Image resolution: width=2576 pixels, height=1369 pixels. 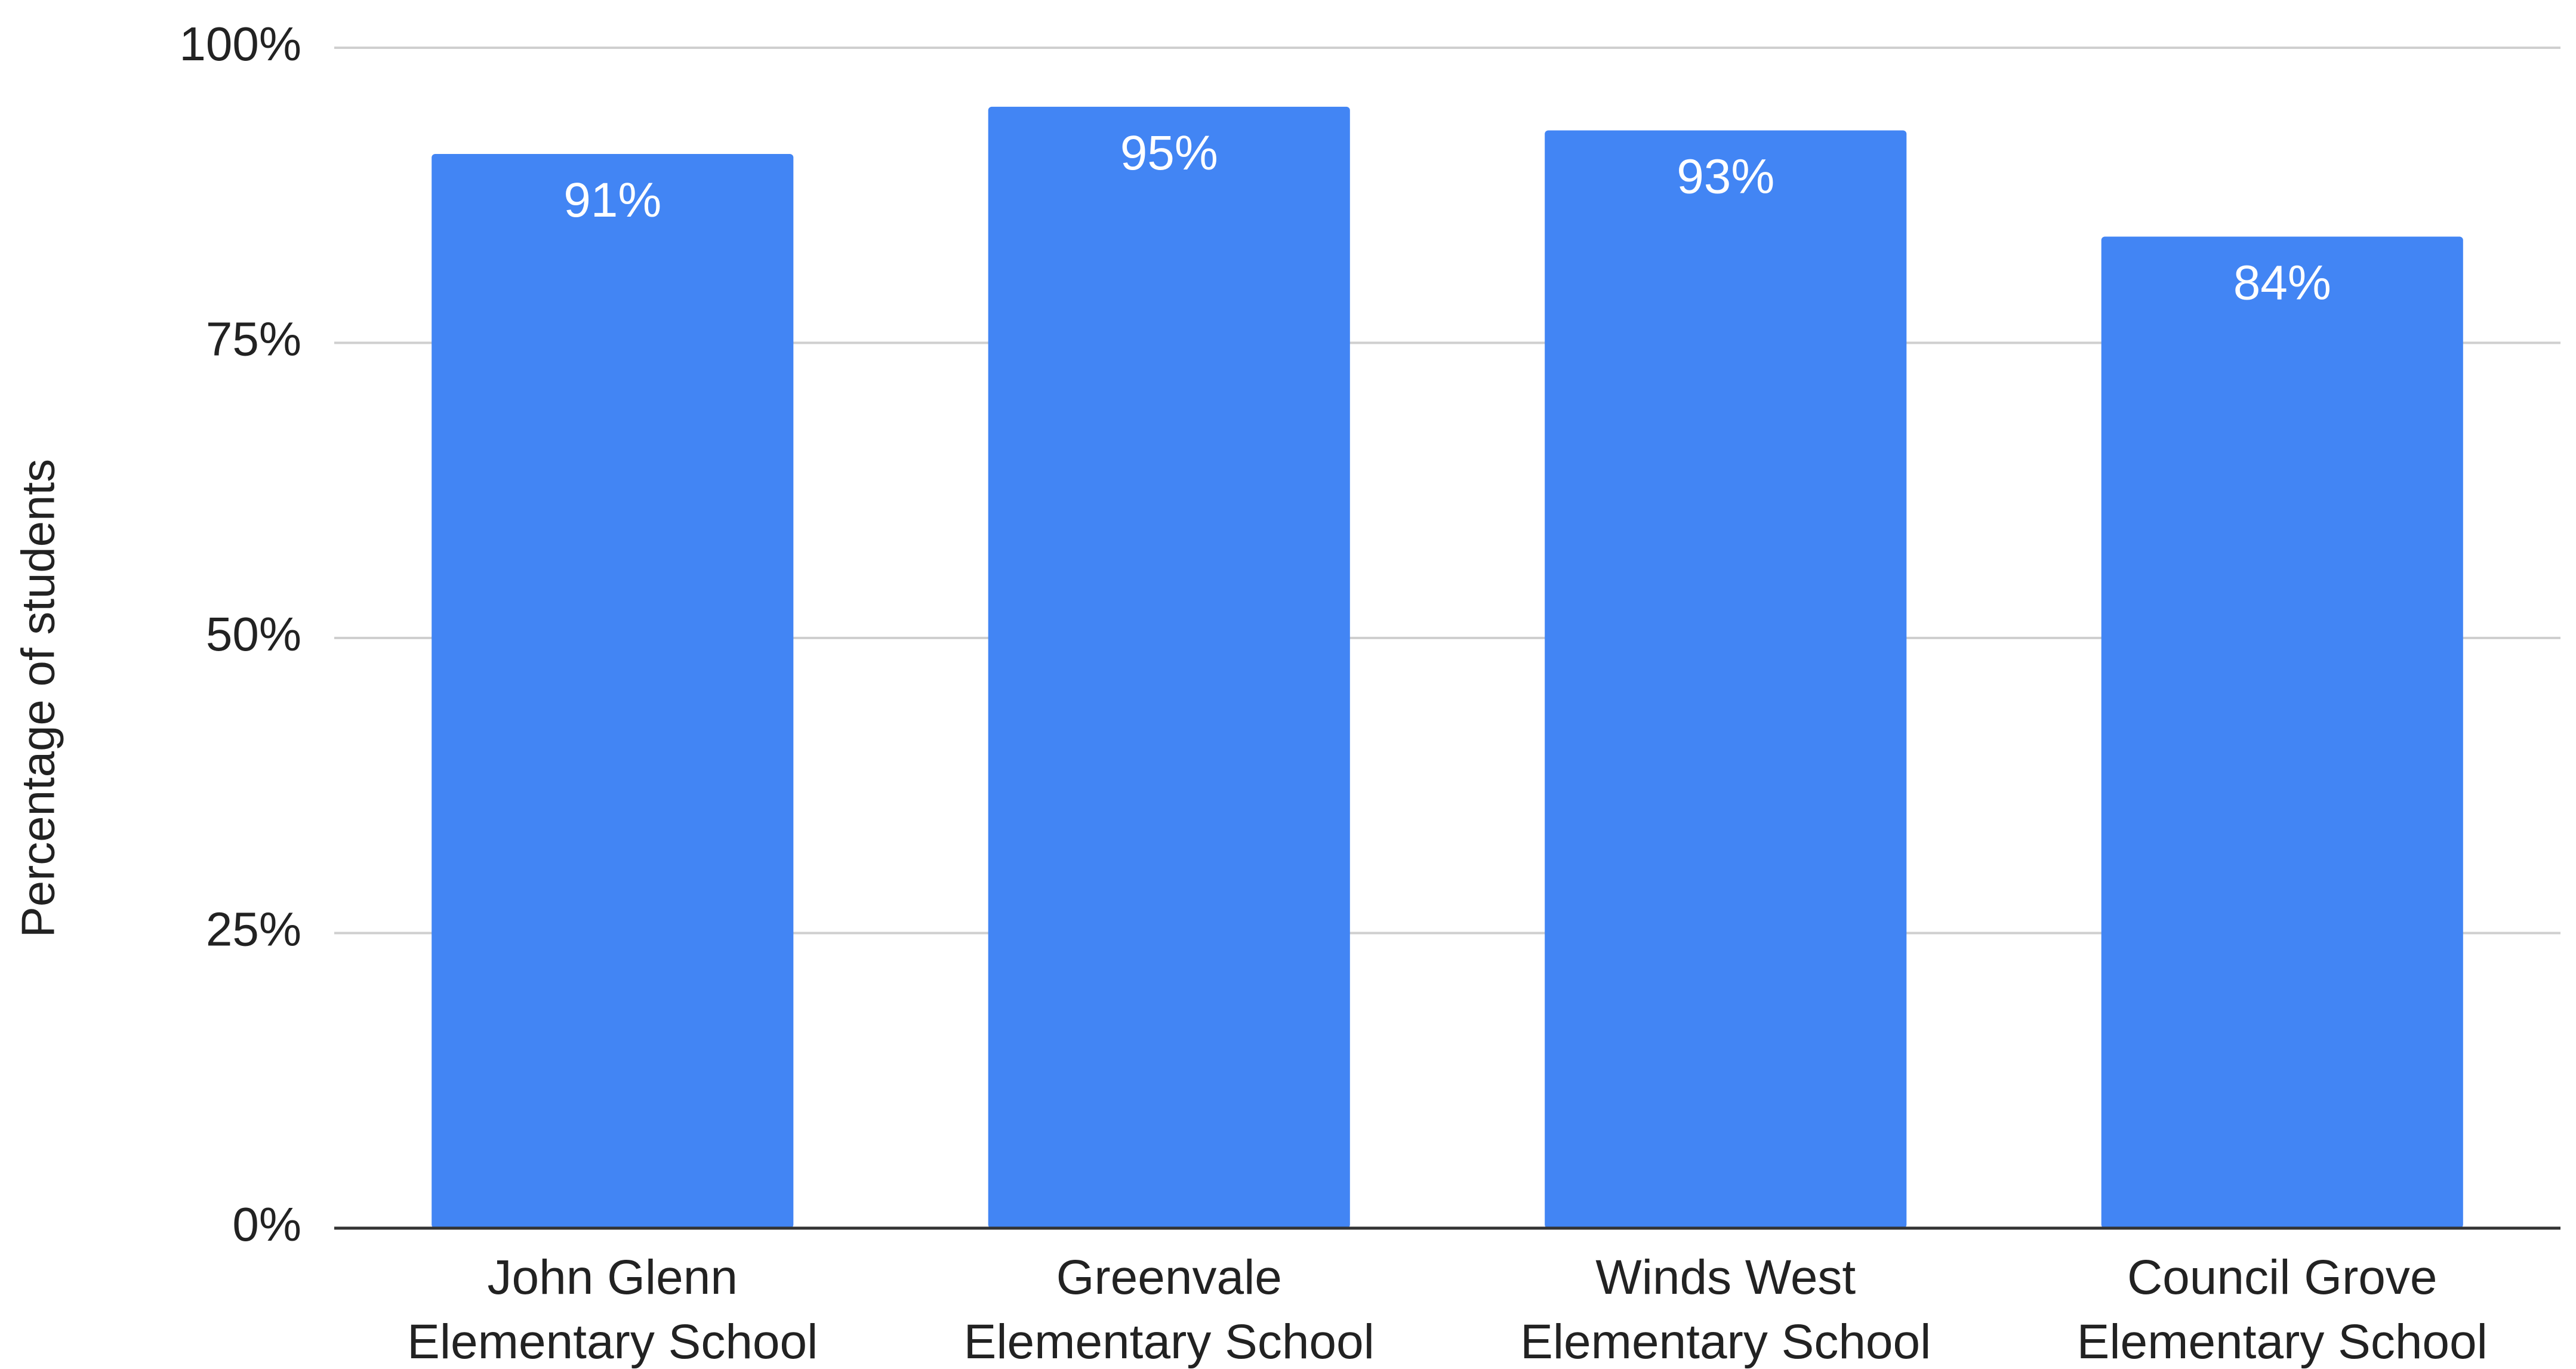 What do you see at coordinates (2282, 1278) in the screenshot?
I see `x-category-label: Council Grove` at bounding box center [2282, 1278].